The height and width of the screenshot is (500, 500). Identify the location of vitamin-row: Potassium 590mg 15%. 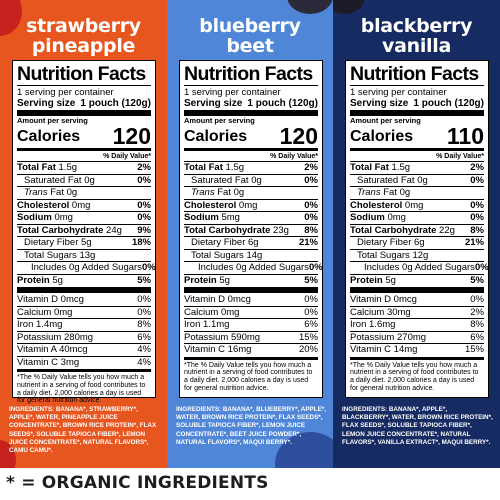
(251, 337).